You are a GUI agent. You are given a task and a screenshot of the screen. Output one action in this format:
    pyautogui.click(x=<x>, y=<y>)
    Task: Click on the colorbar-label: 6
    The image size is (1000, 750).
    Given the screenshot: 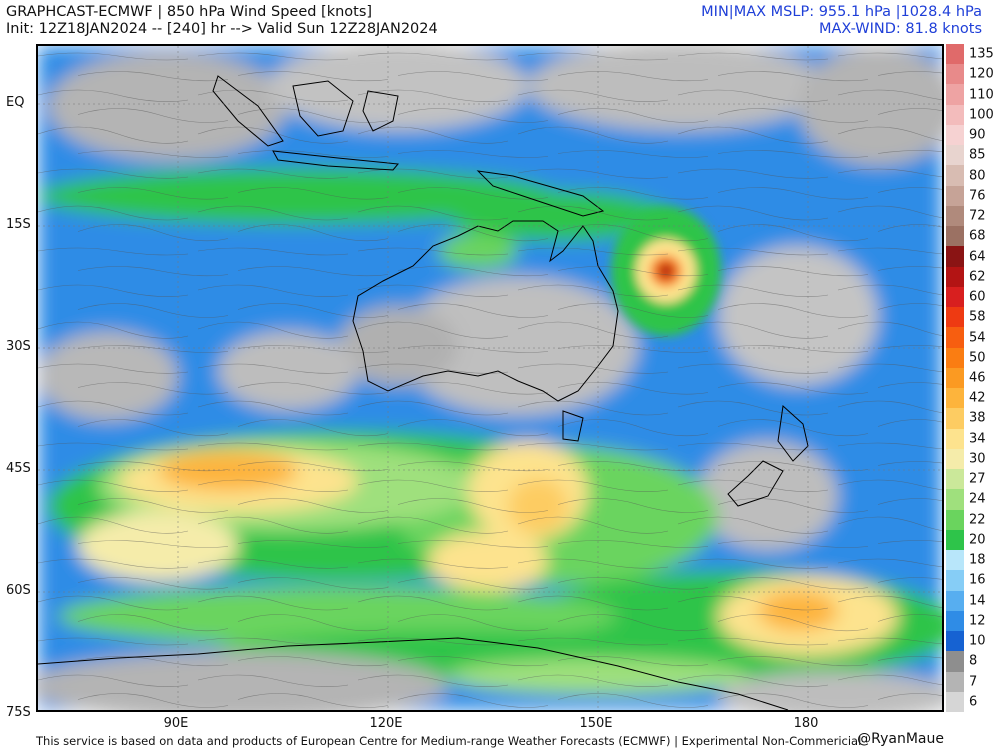 What is the action you would take?
    pyautogui.click(x=973, y=702)
    